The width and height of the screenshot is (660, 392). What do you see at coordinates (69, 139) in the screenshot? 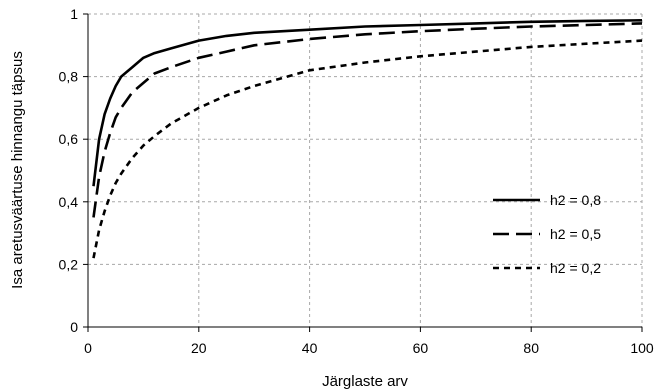
I see `y-tick-label: 0,6` at bounding box center [69, 139].